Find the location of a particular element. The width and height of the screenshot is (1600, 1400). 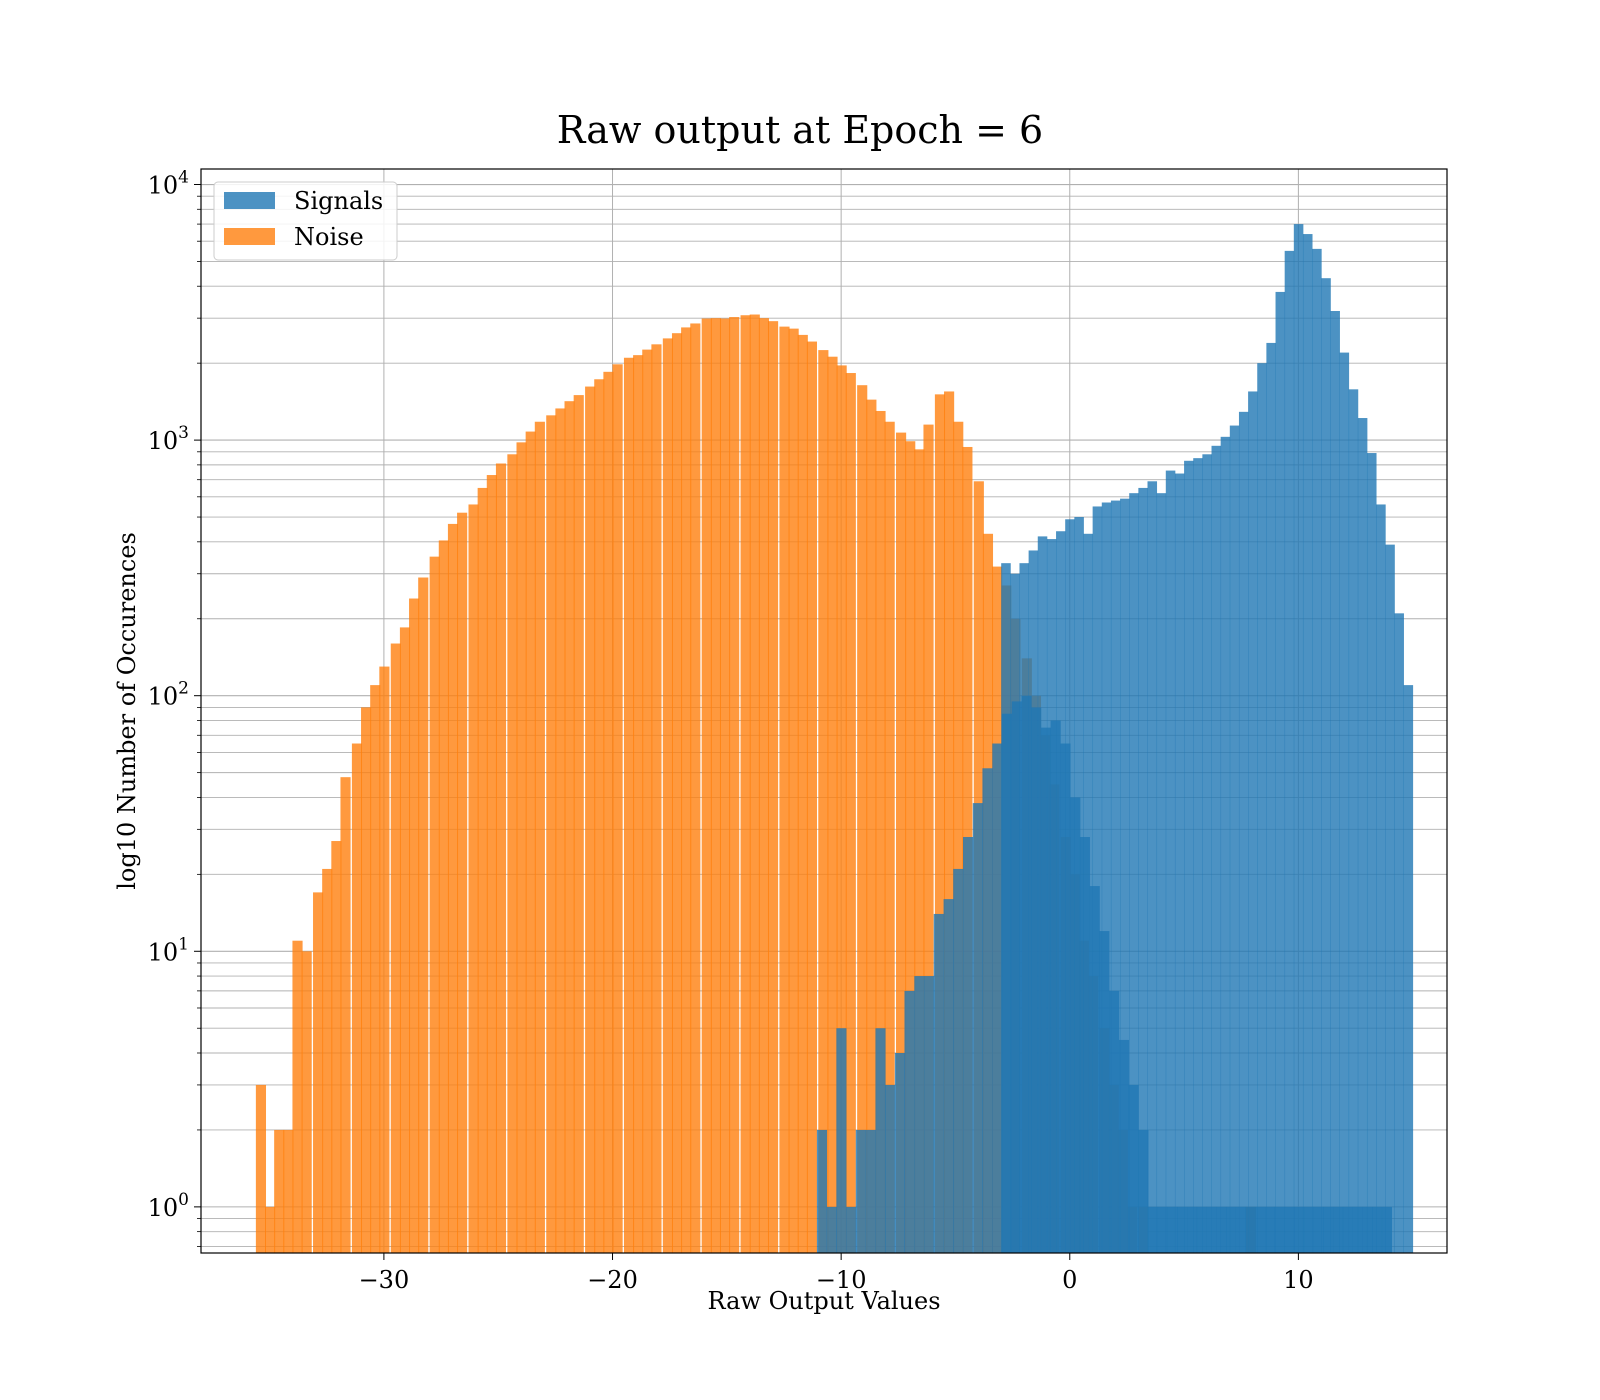

x-tick-label-4: 10 is located at coordinates (1298, 1280).